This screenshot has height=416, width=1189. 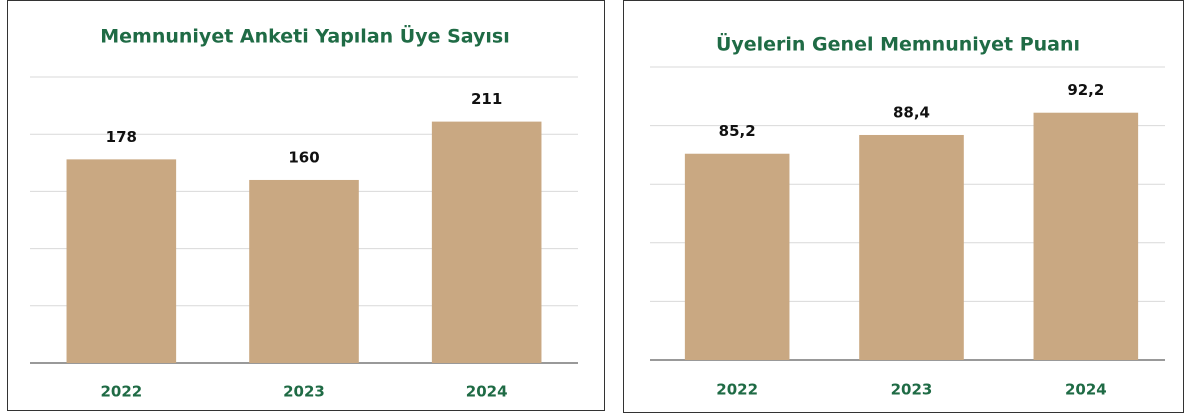 I want to click on data-label: 160, so click(x=303, y=157).